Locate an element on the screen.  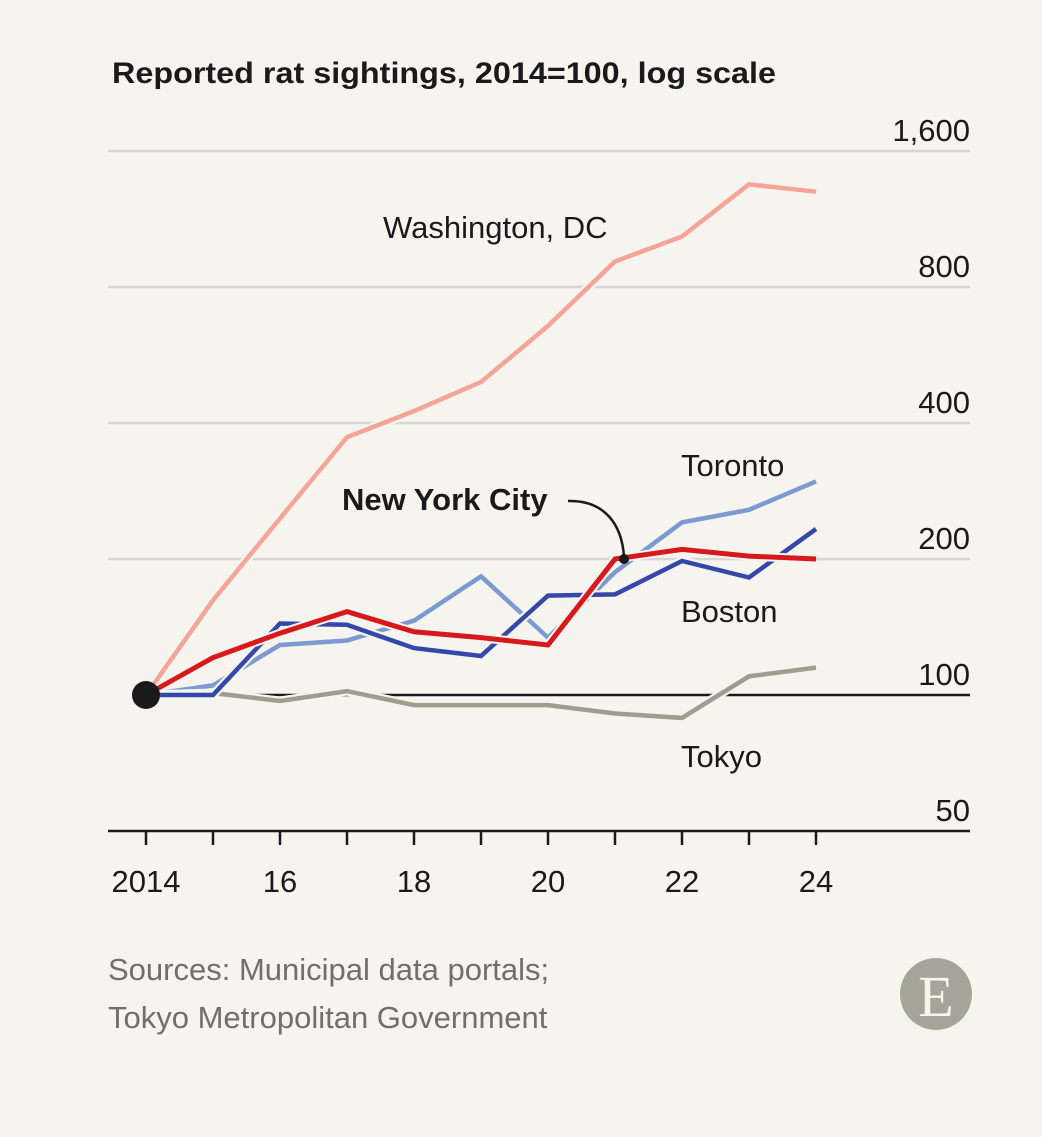
series-line-boston is located at coordinates (482, 612).